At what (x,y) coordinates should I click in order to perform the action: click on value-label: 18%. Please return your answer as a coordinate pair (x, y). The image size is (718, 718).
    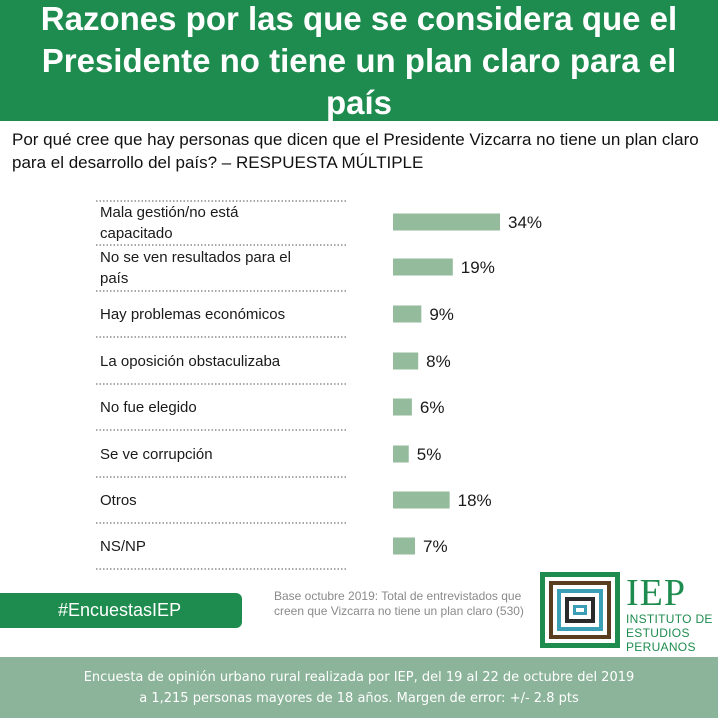
    Looking at the image, I should click on (475, 500).